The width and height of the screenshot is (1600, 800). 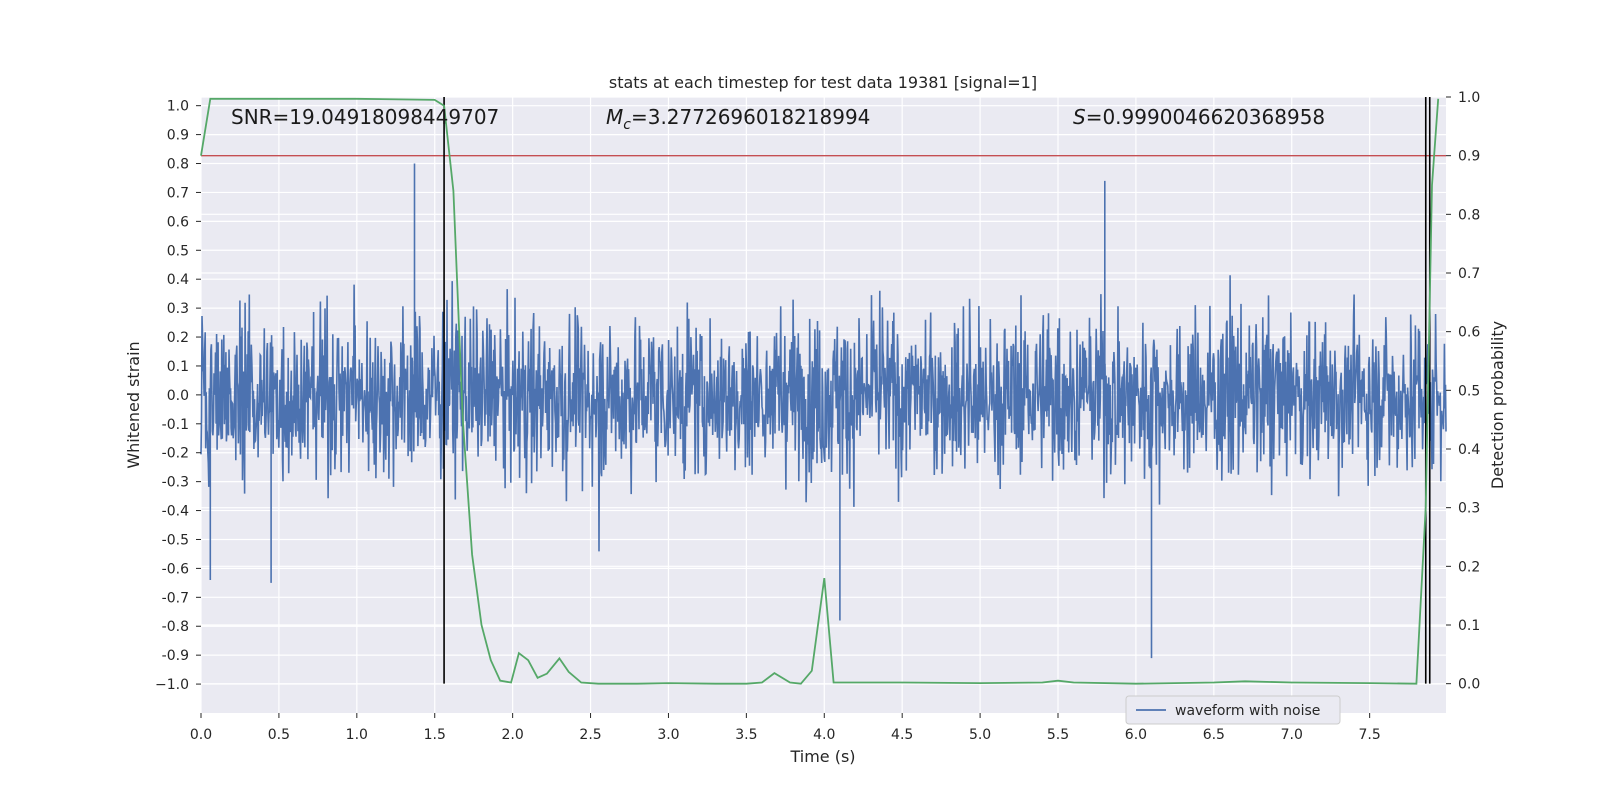 What do you see at coordinates (1469, 333) in the screenshot?
I see `y-right-tick-label: 0.6` at bounding box center [1469, 333].